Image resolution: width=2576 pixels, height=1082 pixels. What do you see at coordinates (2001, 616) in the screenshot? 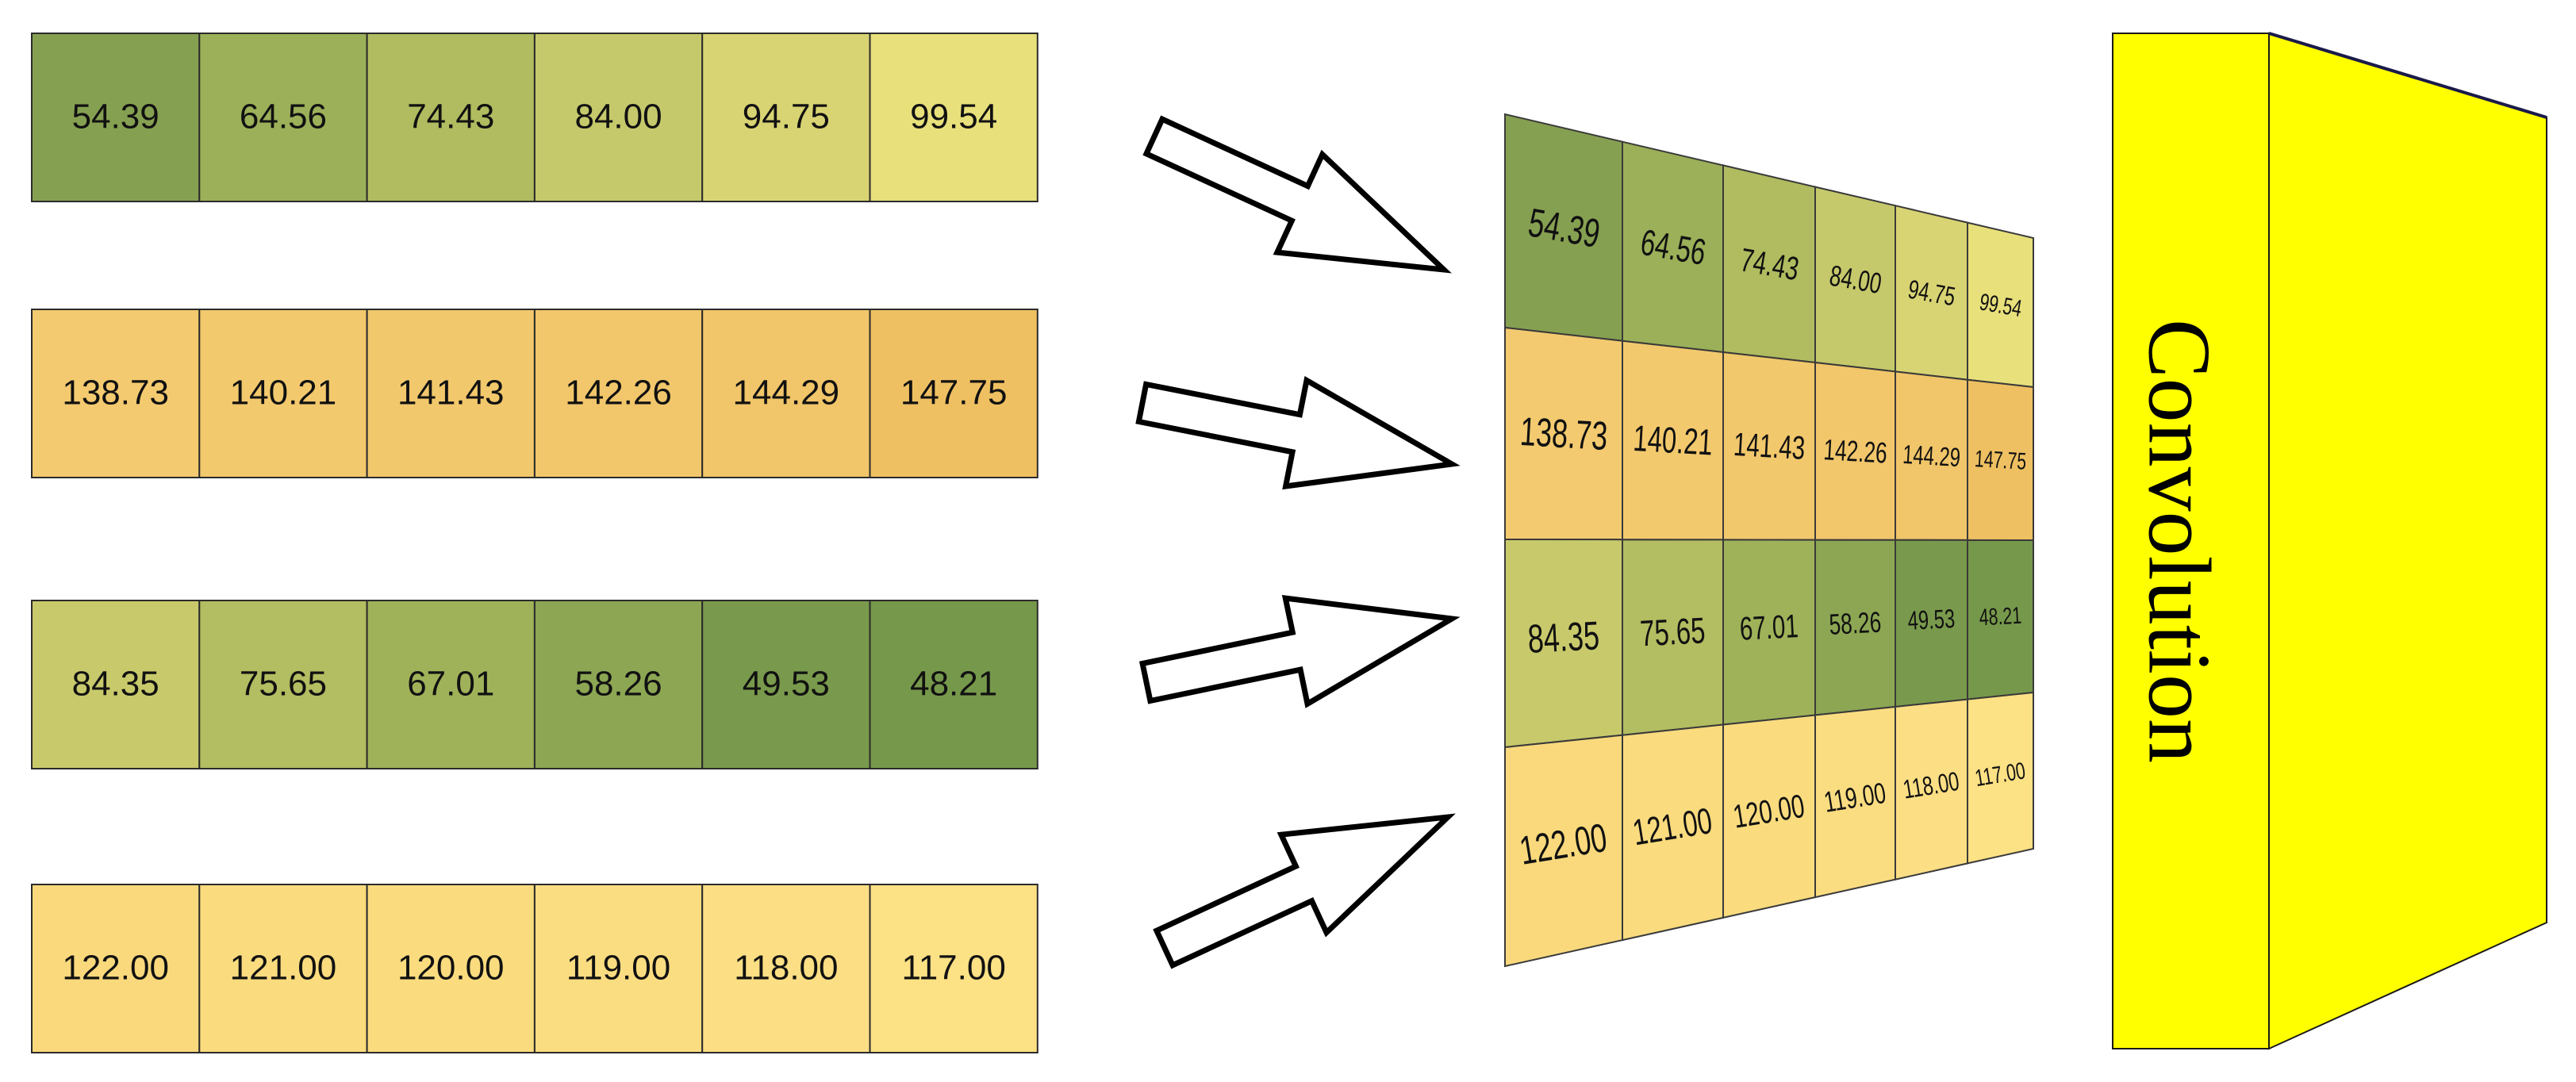
I see `matrix-cell-value: 48.21` at bounding box center [2001, 616].